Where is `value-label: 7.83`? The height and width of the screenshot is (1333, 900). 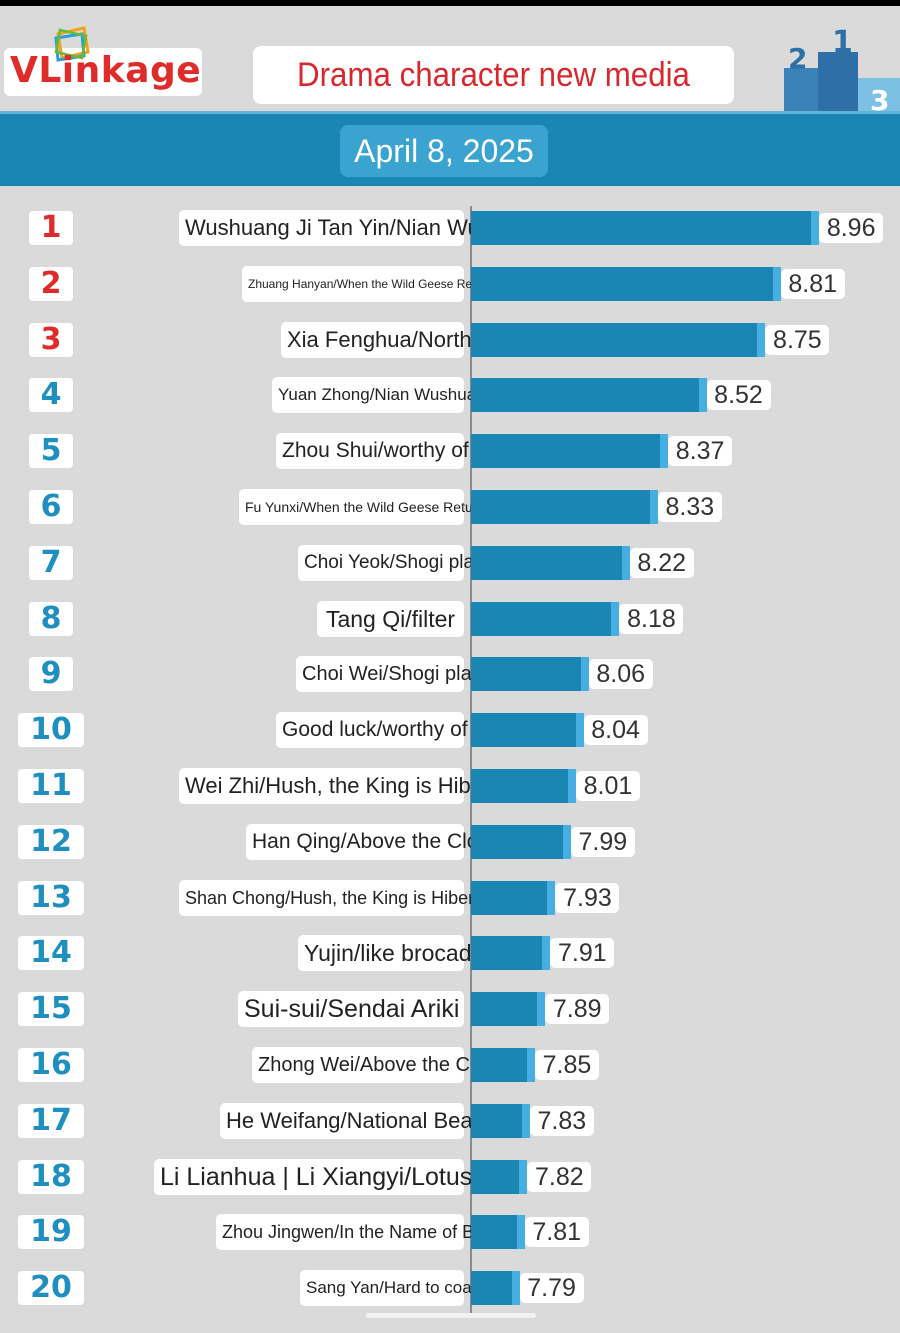 value-label: 7.83 is located at coordinates (561, 1120).